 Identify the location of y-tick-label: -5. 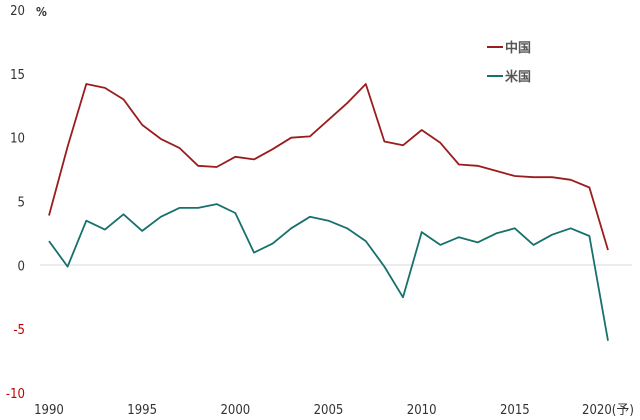
(19, 330).